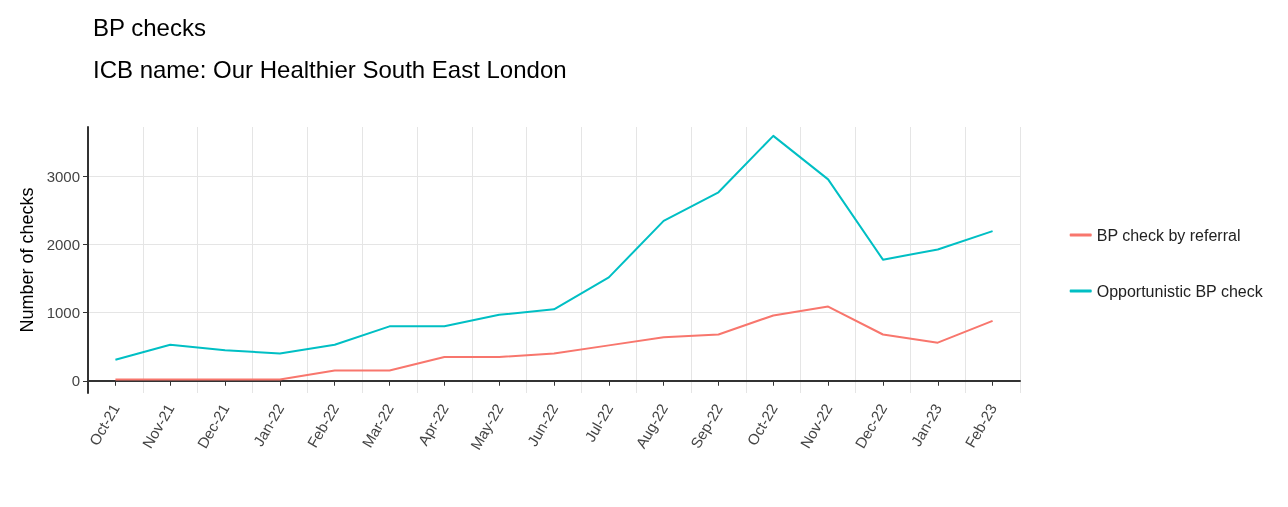 This screenshot has width=1288, height=507. What do you see at coordinates (63, 313) in the screenshot?
I see `y-tick-label: 1000` at bounding box center [63, 313].